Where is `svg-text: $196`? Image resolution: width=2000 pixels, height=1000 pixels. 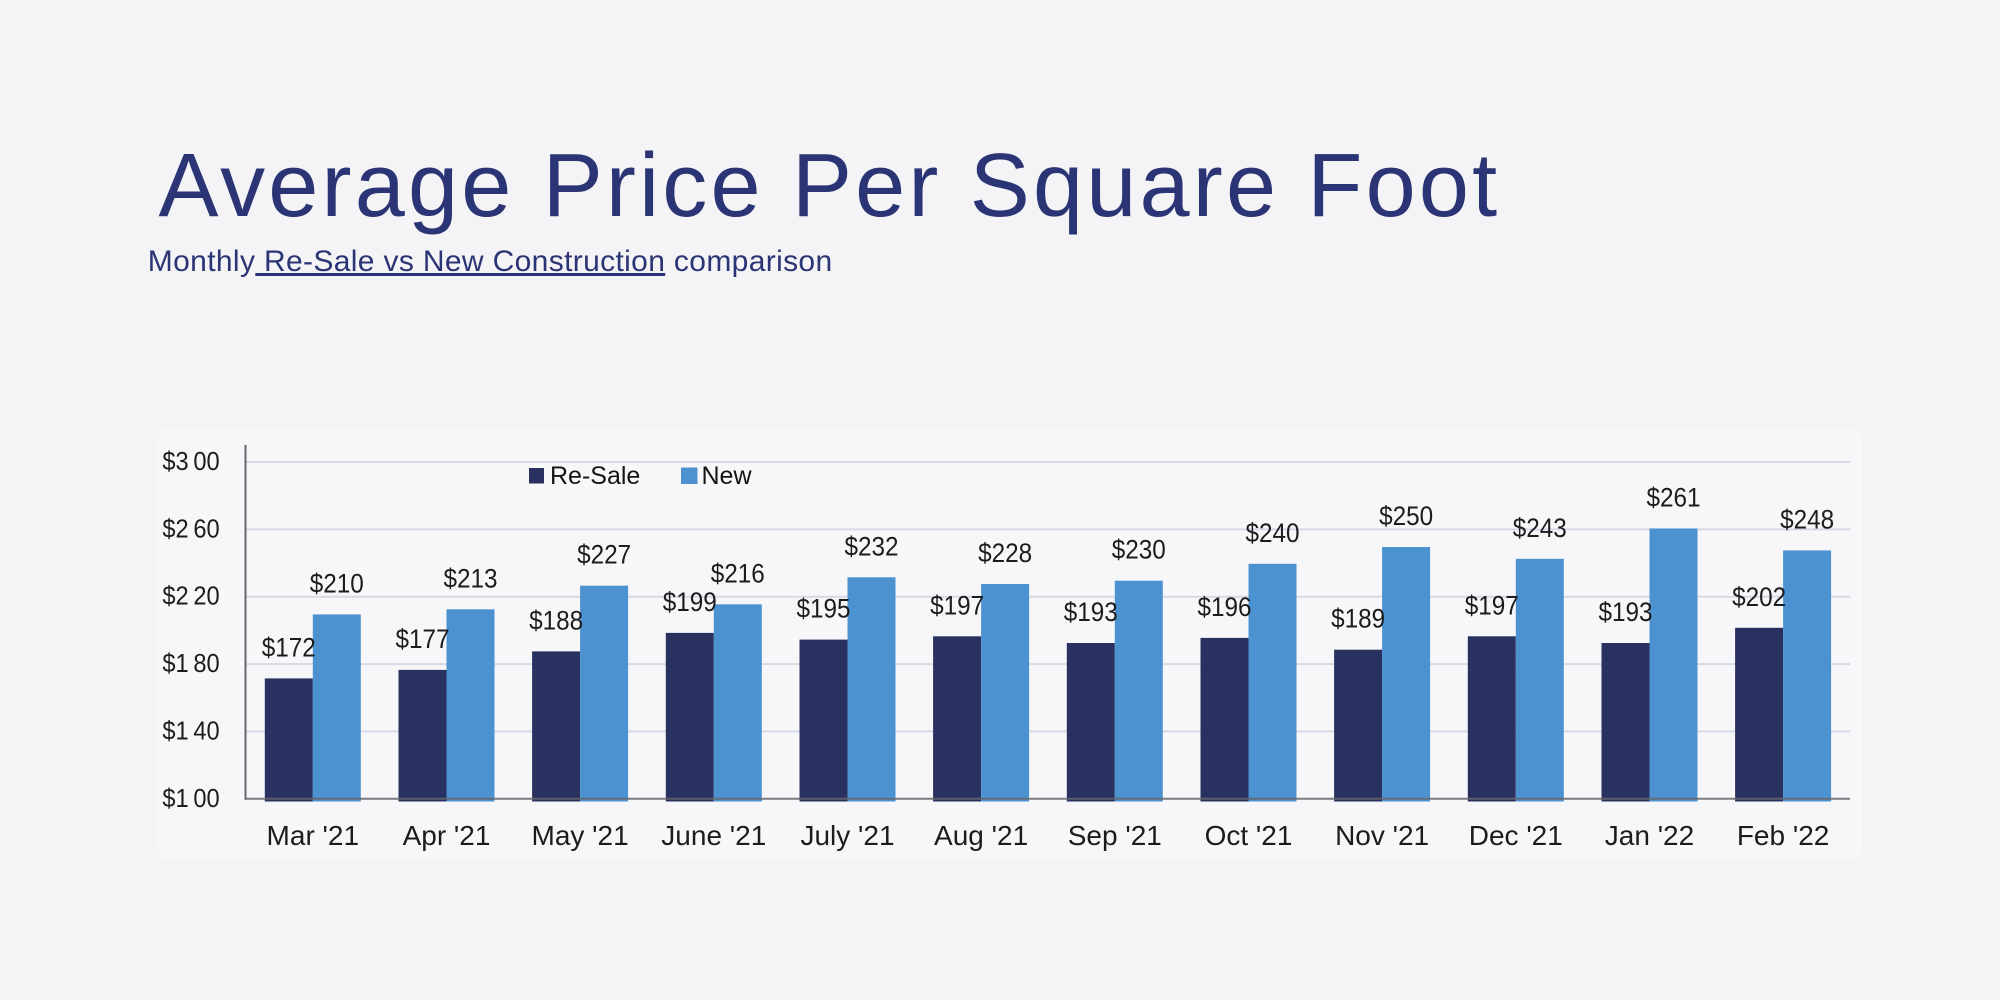
svg-text: $196 is located at coordinates (1224, 607).